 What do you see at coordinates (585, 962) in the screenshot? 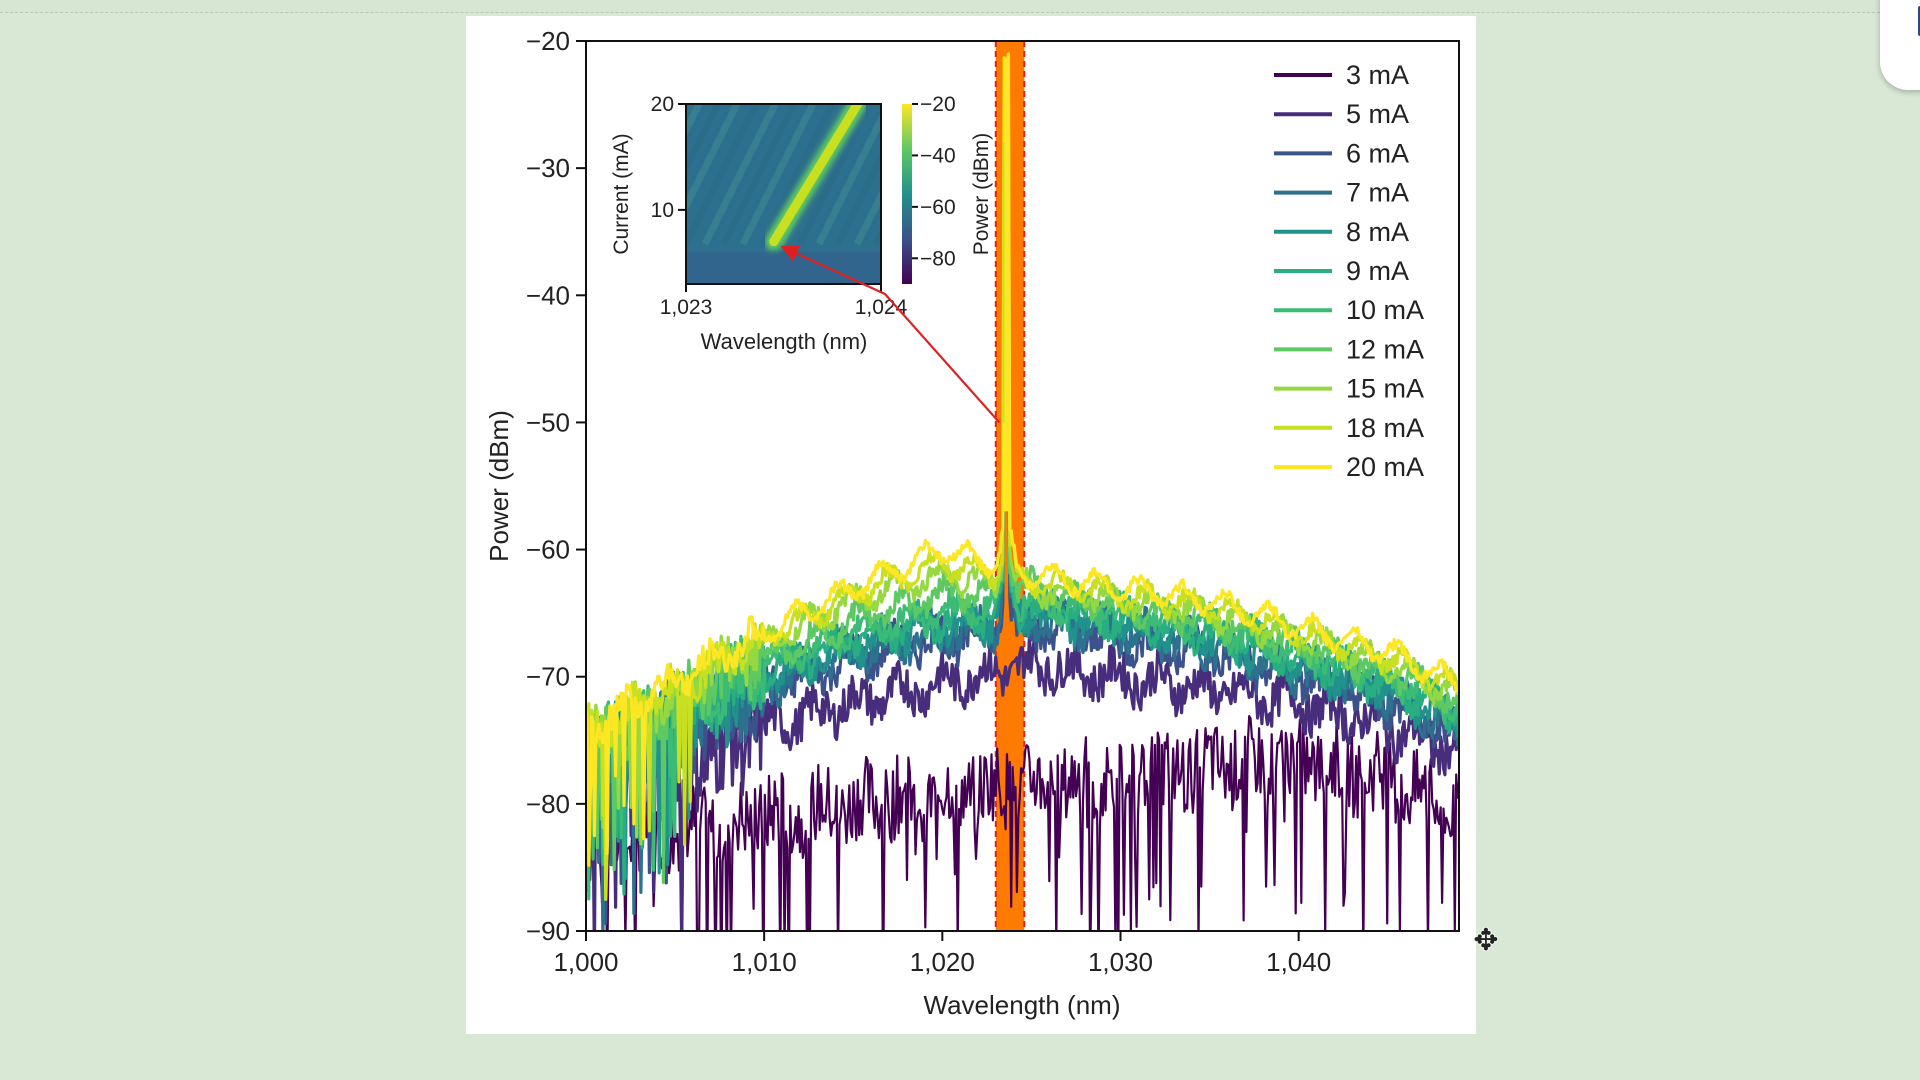
I see `x-tick-label: 1,000` at bounding box center [585, 962].